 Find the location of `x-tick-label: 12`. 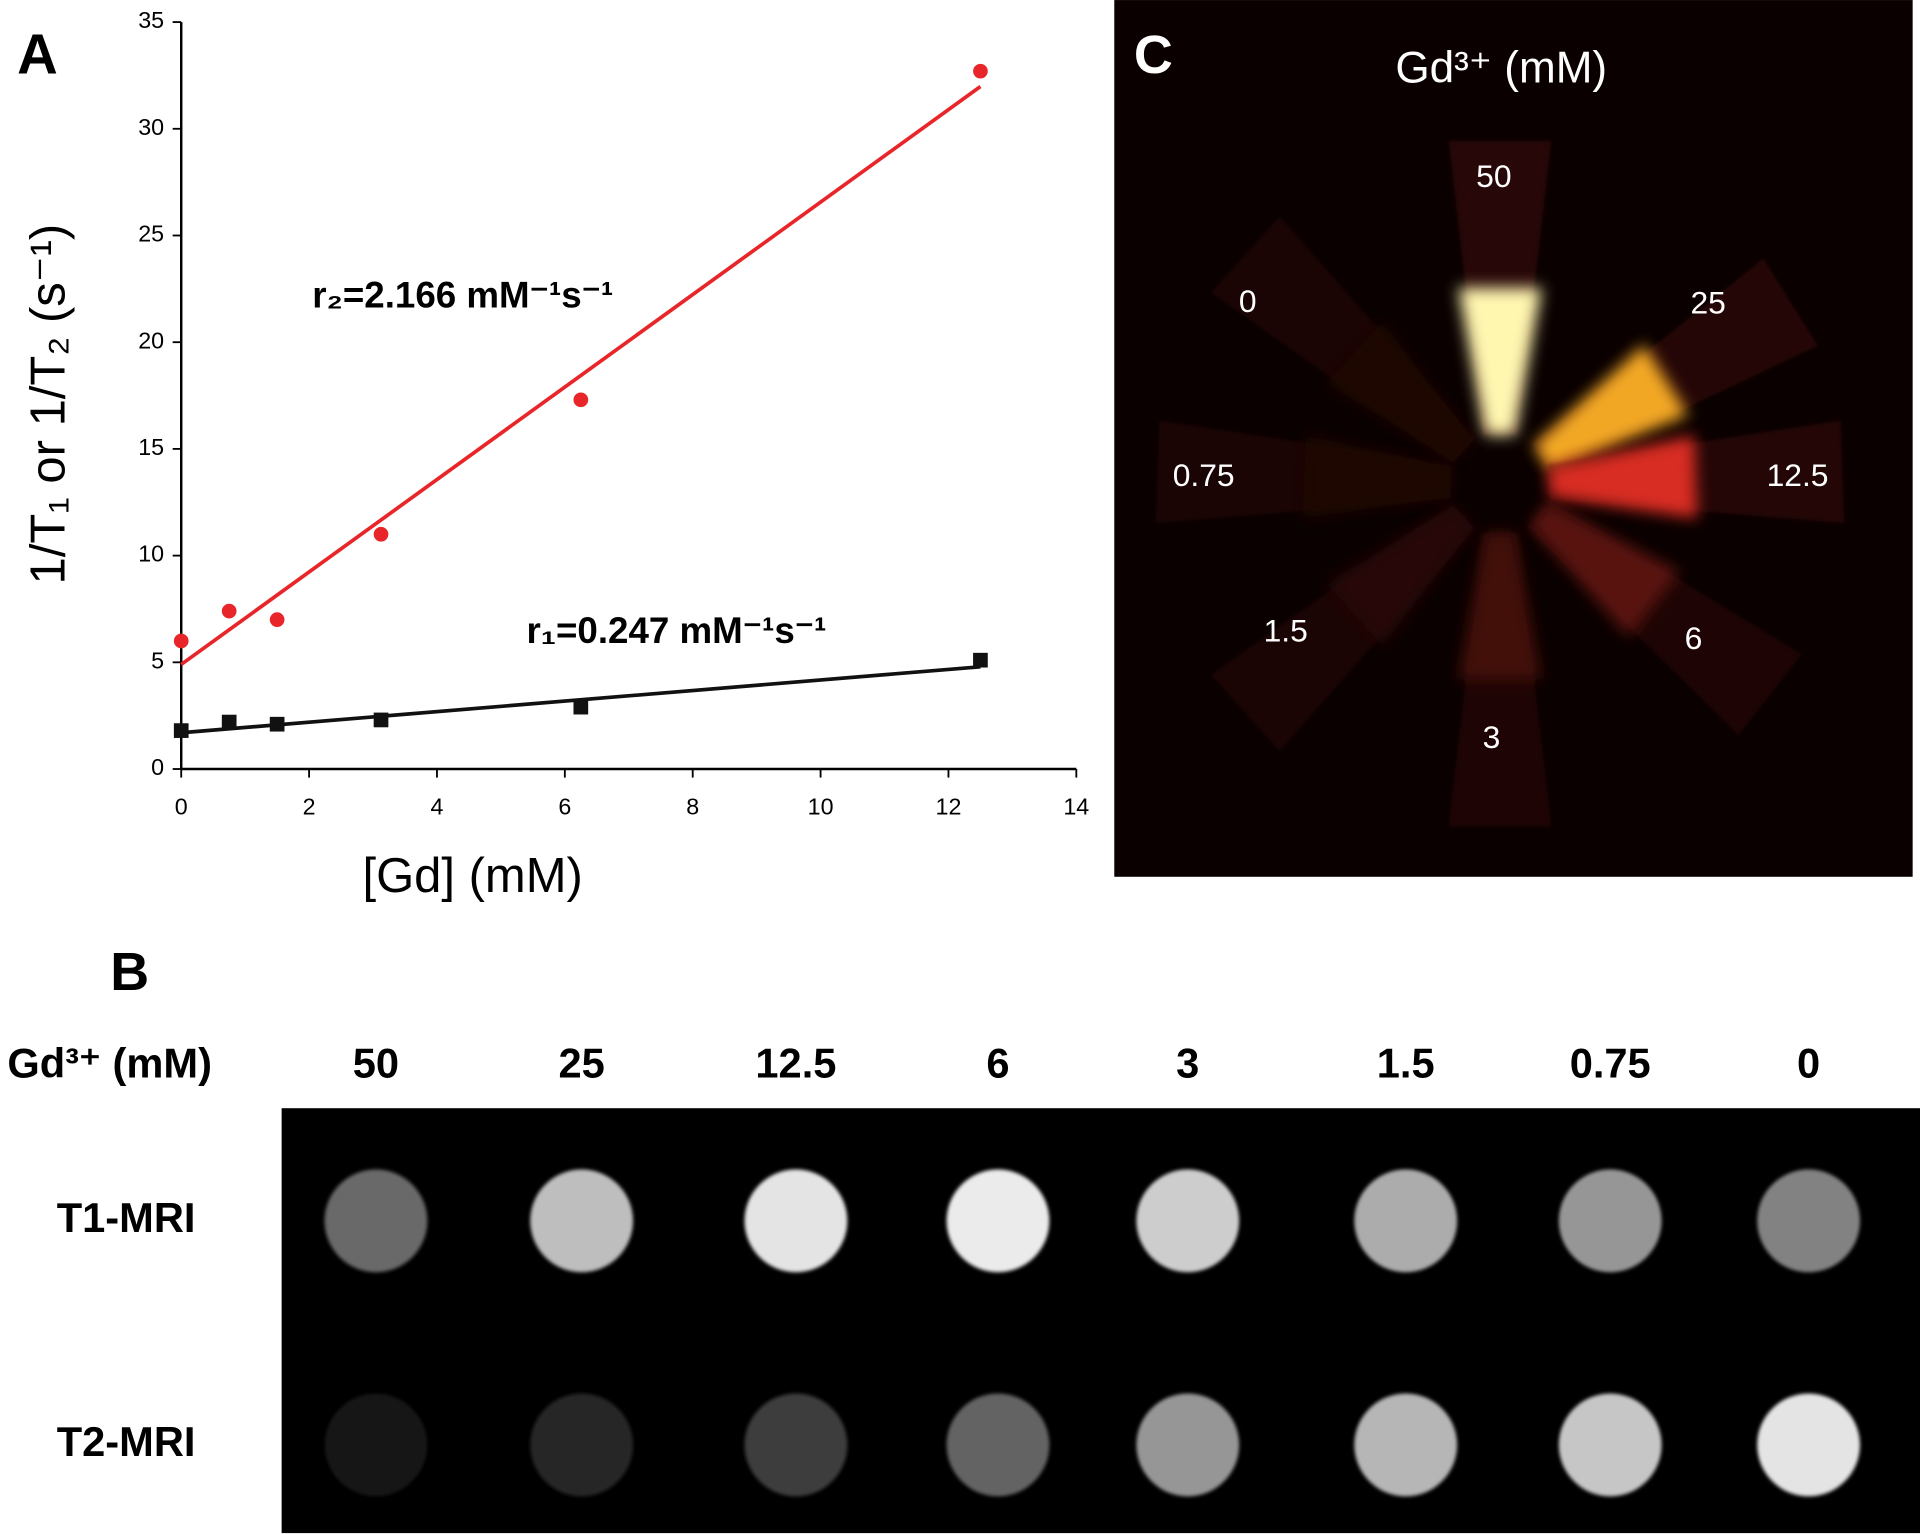

x-tick-label: 12 is located at coordinates (949, 806).